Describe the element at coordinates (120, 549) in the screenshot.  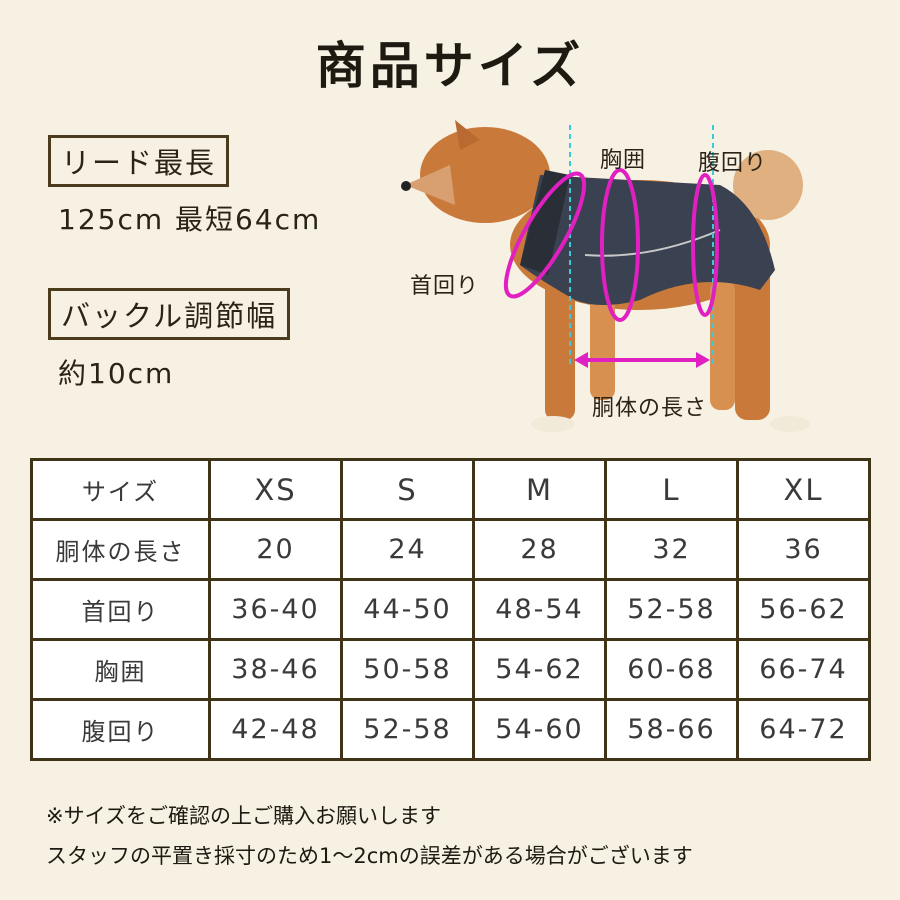
I see `row-label: 胴体の長さ` at that location.